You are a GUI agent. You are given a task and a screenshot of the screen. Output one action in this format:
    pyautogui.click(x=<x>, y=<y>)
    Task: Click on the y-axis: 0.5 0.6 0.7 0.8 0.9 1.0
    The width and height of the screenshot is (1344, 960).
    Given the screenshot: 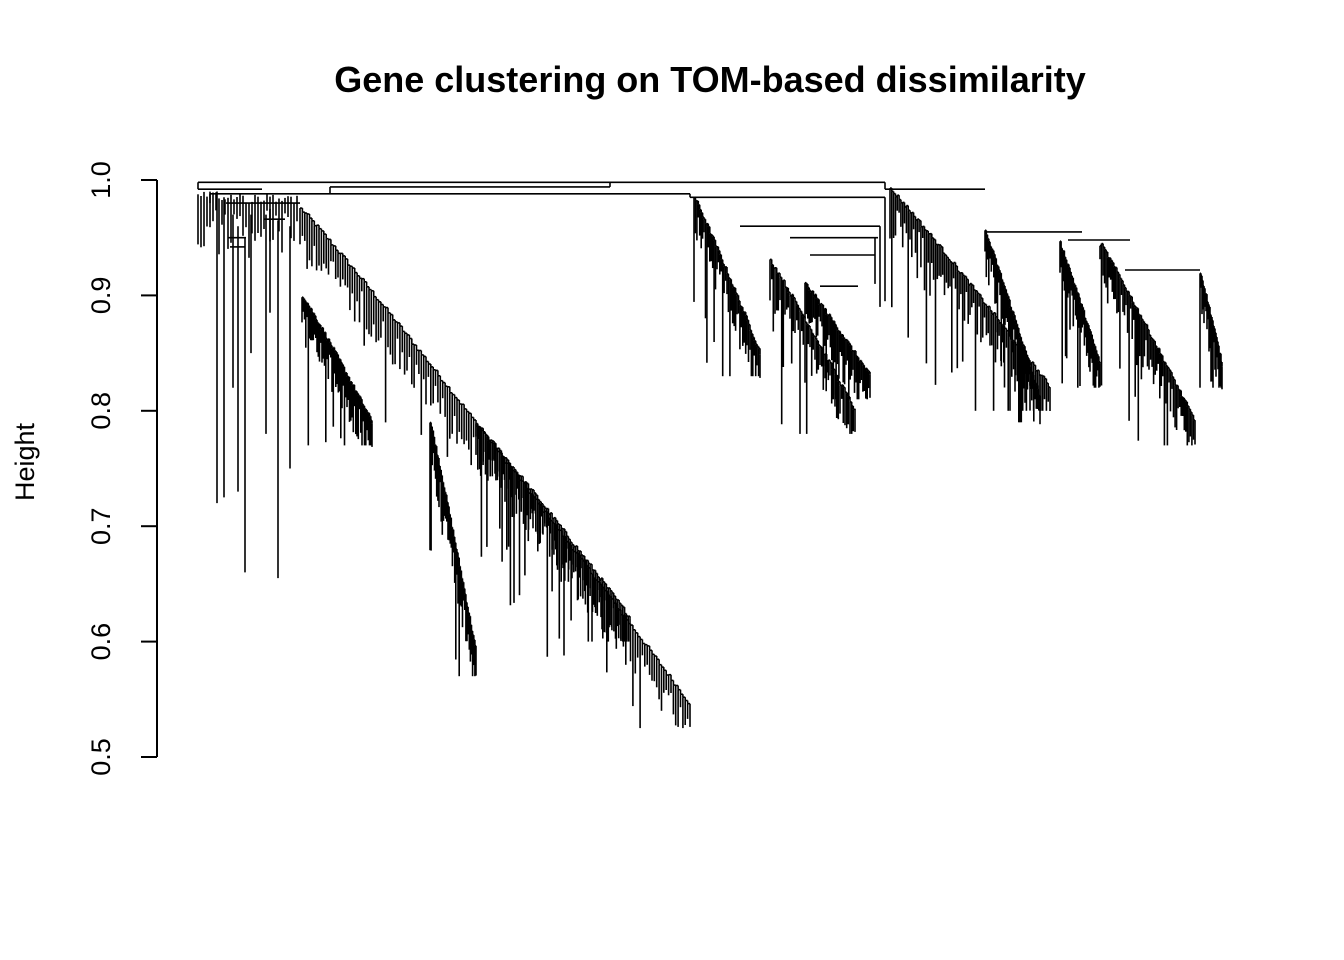 What is the action you would take?
    pyautogui.click(x=122, y=468)
    